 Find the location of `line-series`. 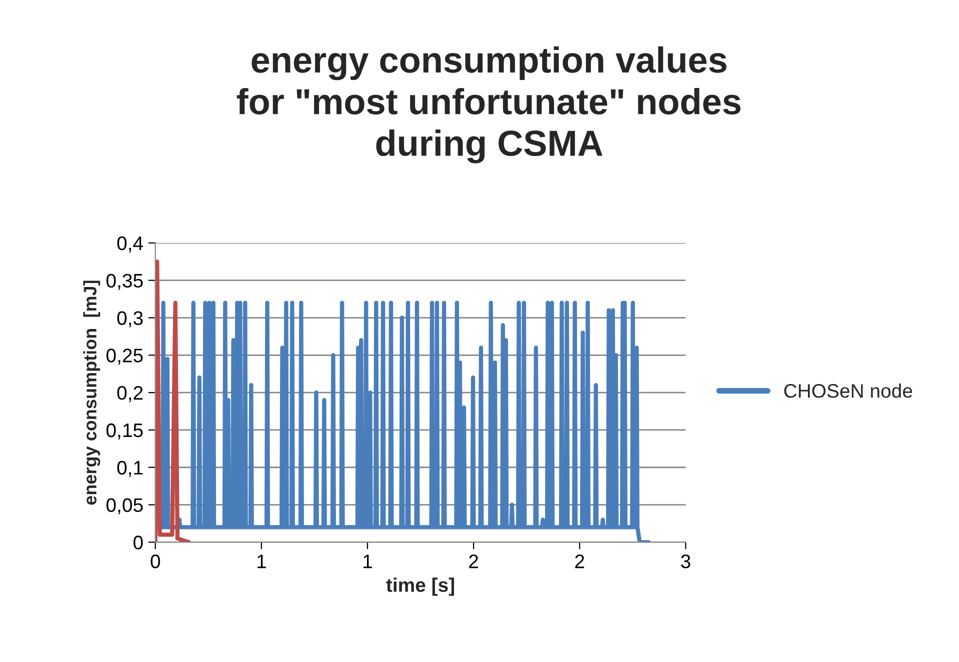

line-series is located at coordinates (173, 401).